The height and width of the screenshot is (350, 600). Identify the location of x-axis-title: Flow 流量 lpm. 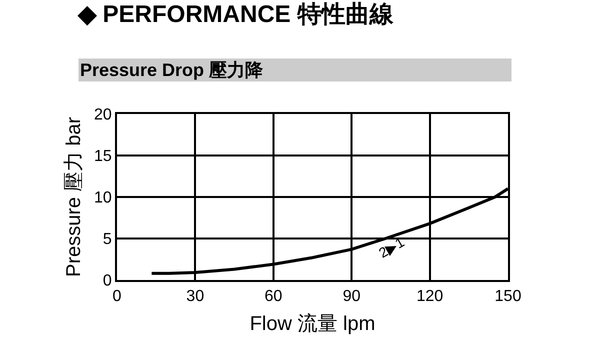
(313, 324).